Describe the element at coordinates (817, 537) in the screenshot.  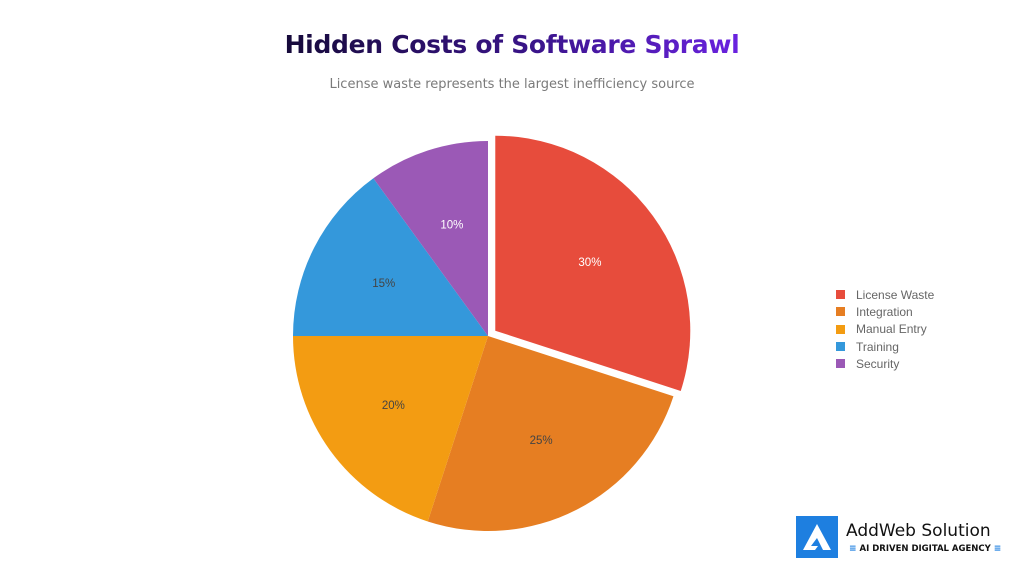
I see `brand-logo-icon` at that location.